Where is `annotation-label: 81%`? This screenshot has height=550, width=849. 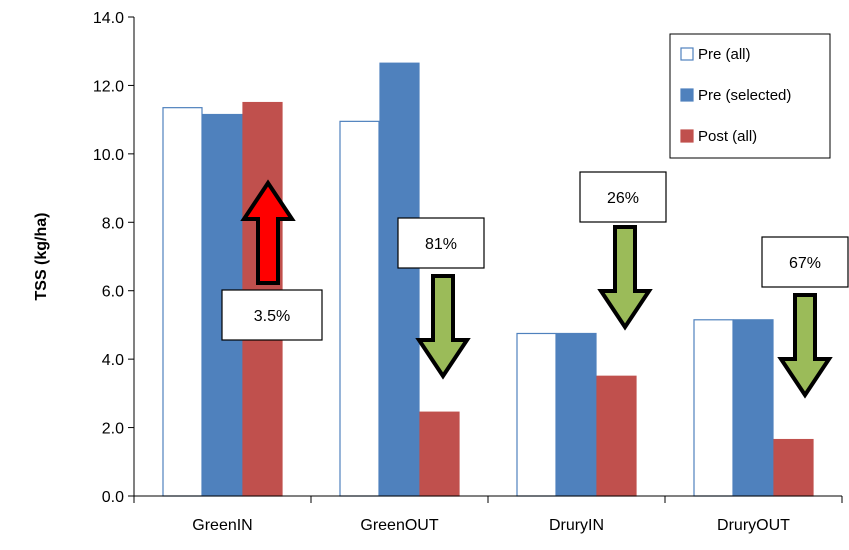
annotation-label: 81% is located at coordinates (441, 244).